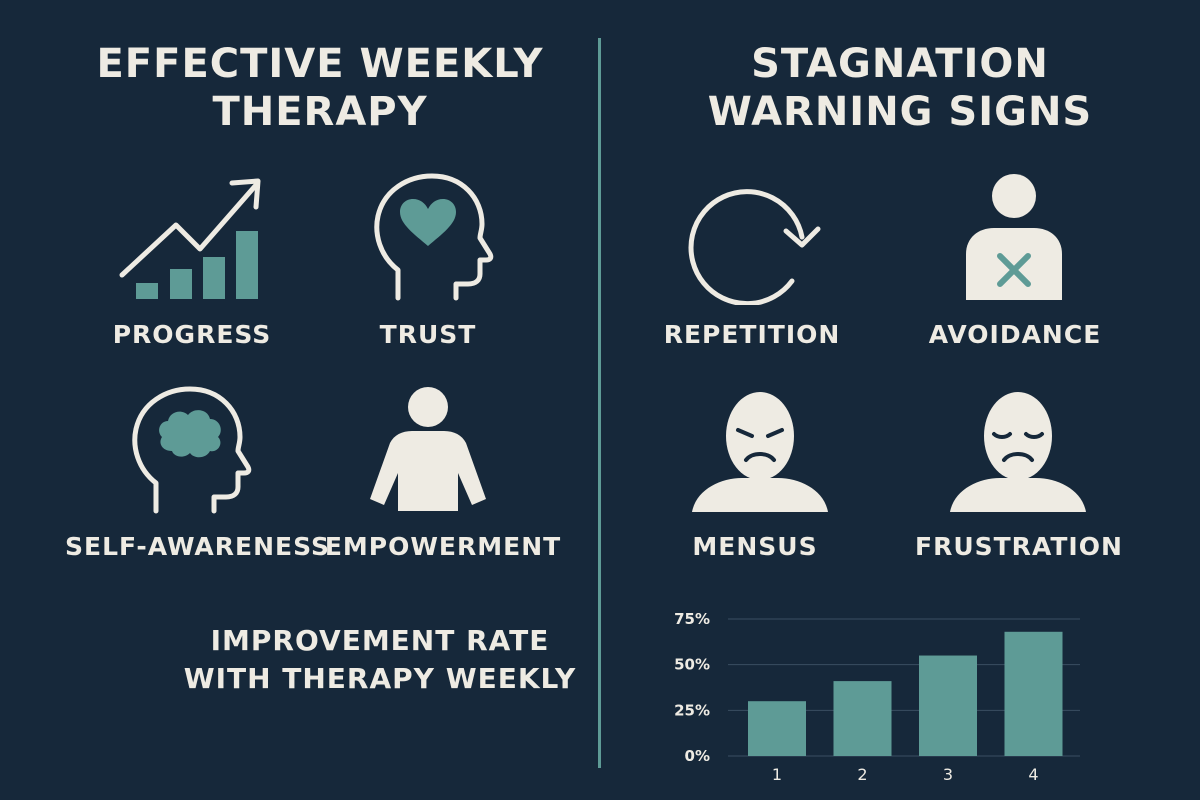  I want to click on person-x-icon, so click(1014, 237).